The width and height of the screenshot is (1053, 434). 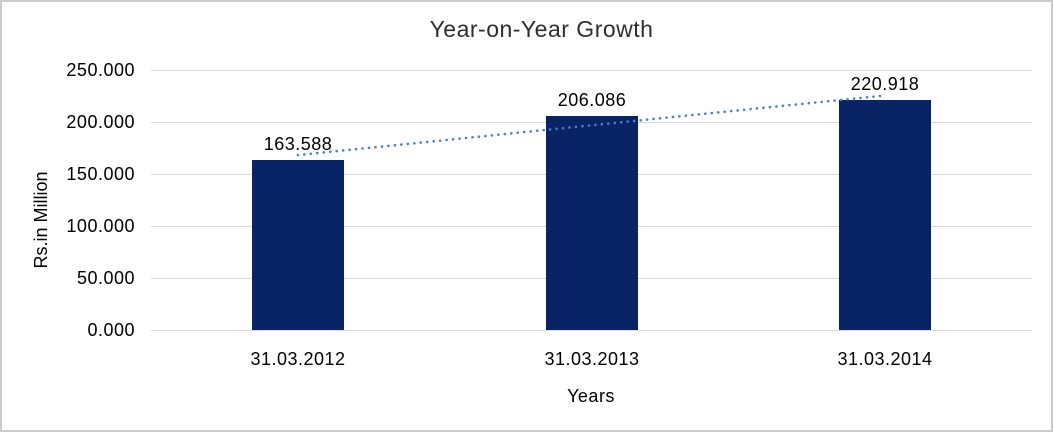 What do you see at coordinates (298, 144) in the screenshot?
I see `data-label: 163.588` at bounding box center [298, 144].